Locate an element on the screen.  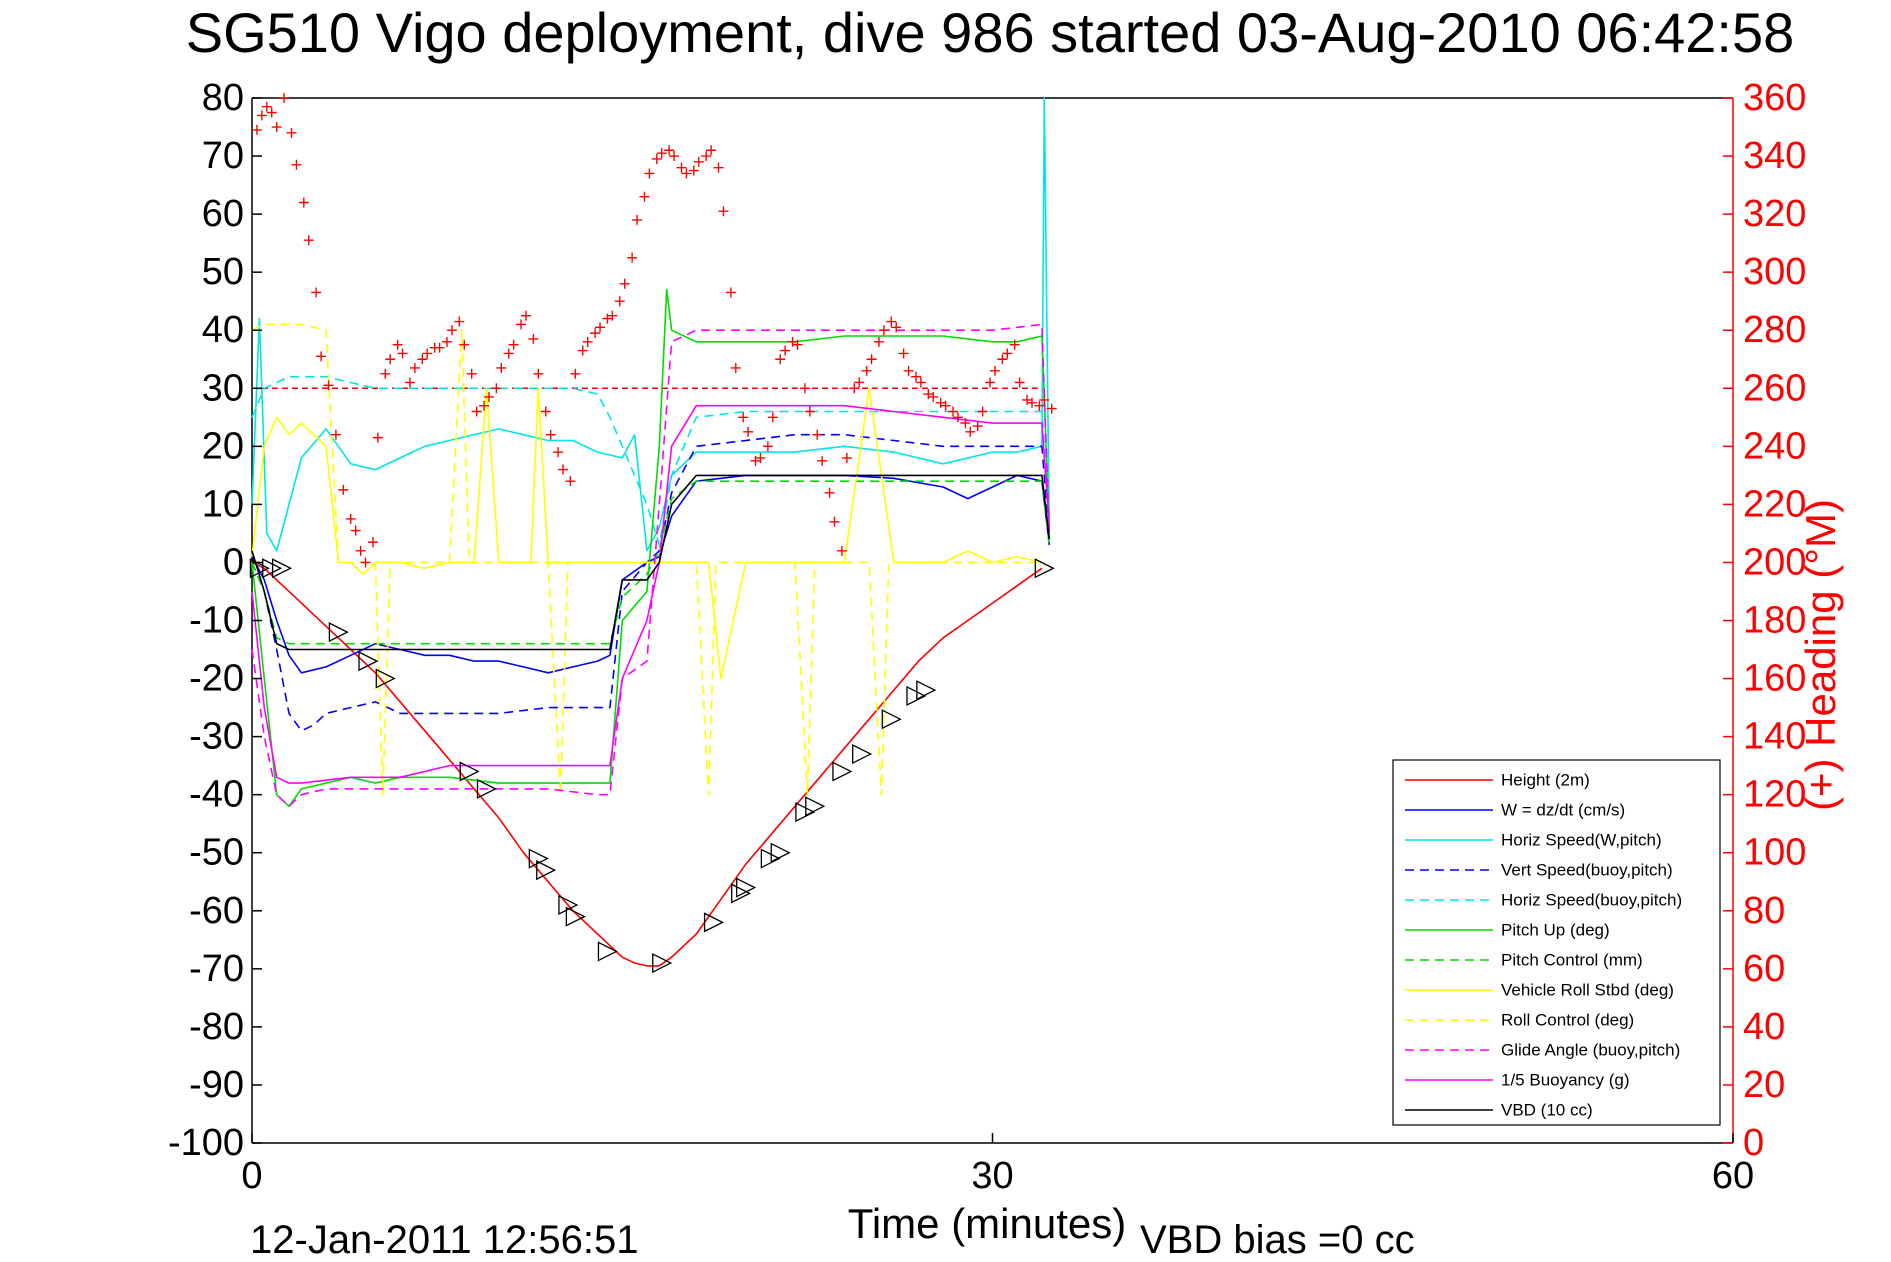
y-tick-label: -10 is located at coordinates (216, 621).